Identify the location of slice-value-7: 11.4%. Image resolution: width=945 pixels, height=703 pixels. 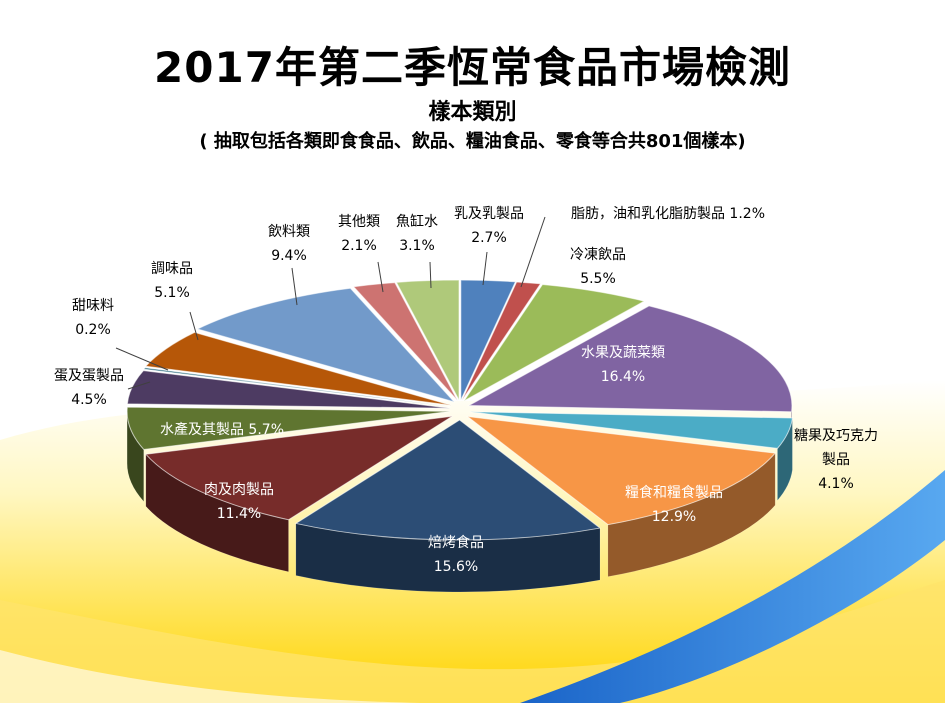
(239, 514).